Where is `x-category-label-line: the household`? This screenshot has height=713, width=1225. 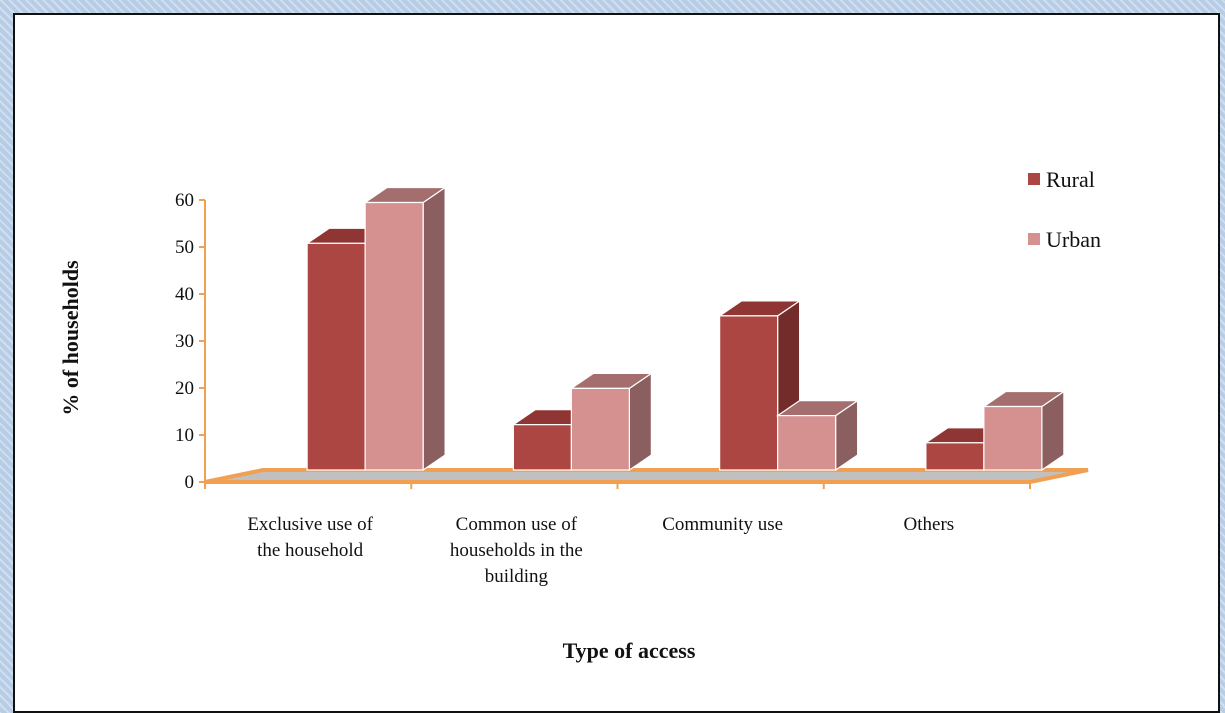
x-category-label-line: the household is located at coordinates (310, 550).